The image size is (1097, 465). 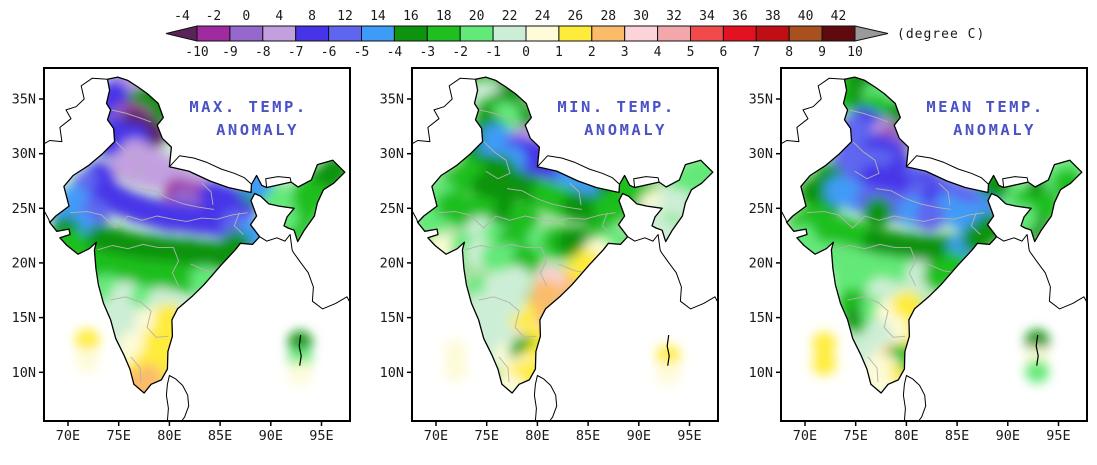 I want to click on colorbar-bottom-label: 1, so click(x=559, y=52).